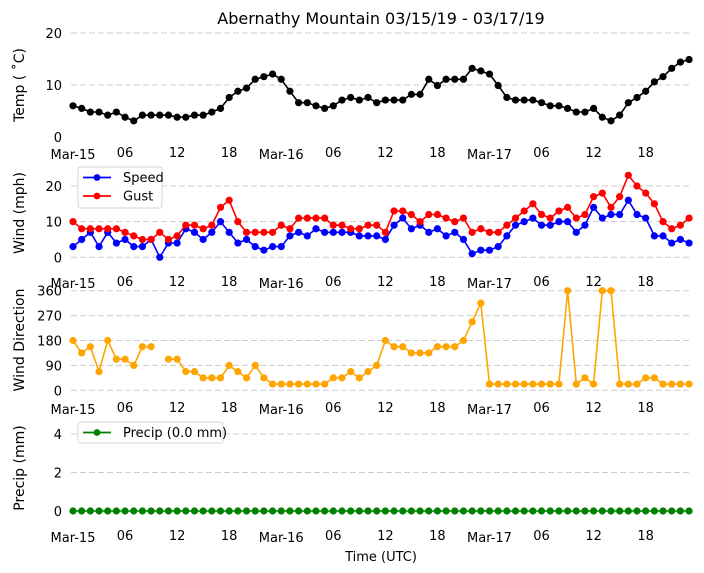 The image size is (704, 573). Describe the element at coordinates (138, 197) in the screenshot. I see `legend-label: Gust` at that location.